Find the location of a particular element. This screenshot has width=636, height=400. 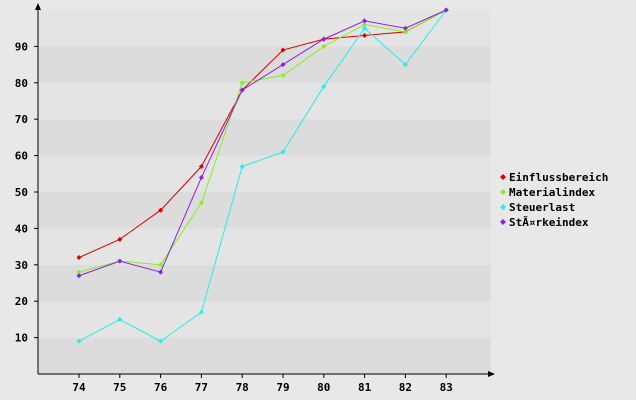

x-tick-label: 80 is located at coordinates (323, 387).